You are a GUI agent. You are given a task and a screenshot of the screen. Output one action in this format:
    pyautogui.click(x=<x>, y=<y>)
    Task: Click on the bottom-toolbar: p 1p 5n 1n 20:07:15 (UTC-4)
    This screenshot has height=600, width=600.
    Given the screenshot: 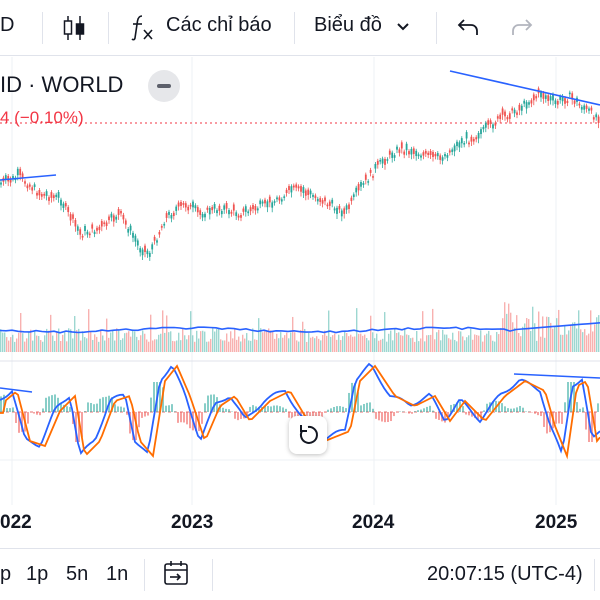 What is the action you would take?
    pyautogui.click(x=300, y=574)
    